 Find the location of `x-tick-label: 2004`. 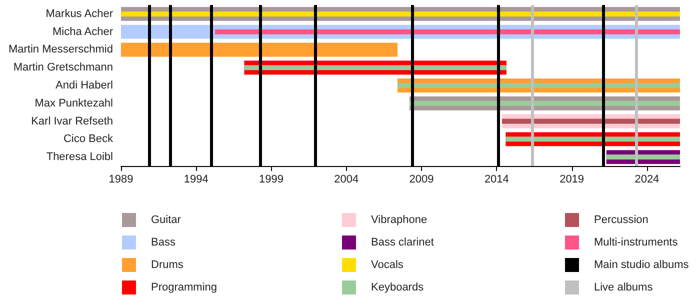

x-tick-label: 2004 is located at coordinates (346, 180).